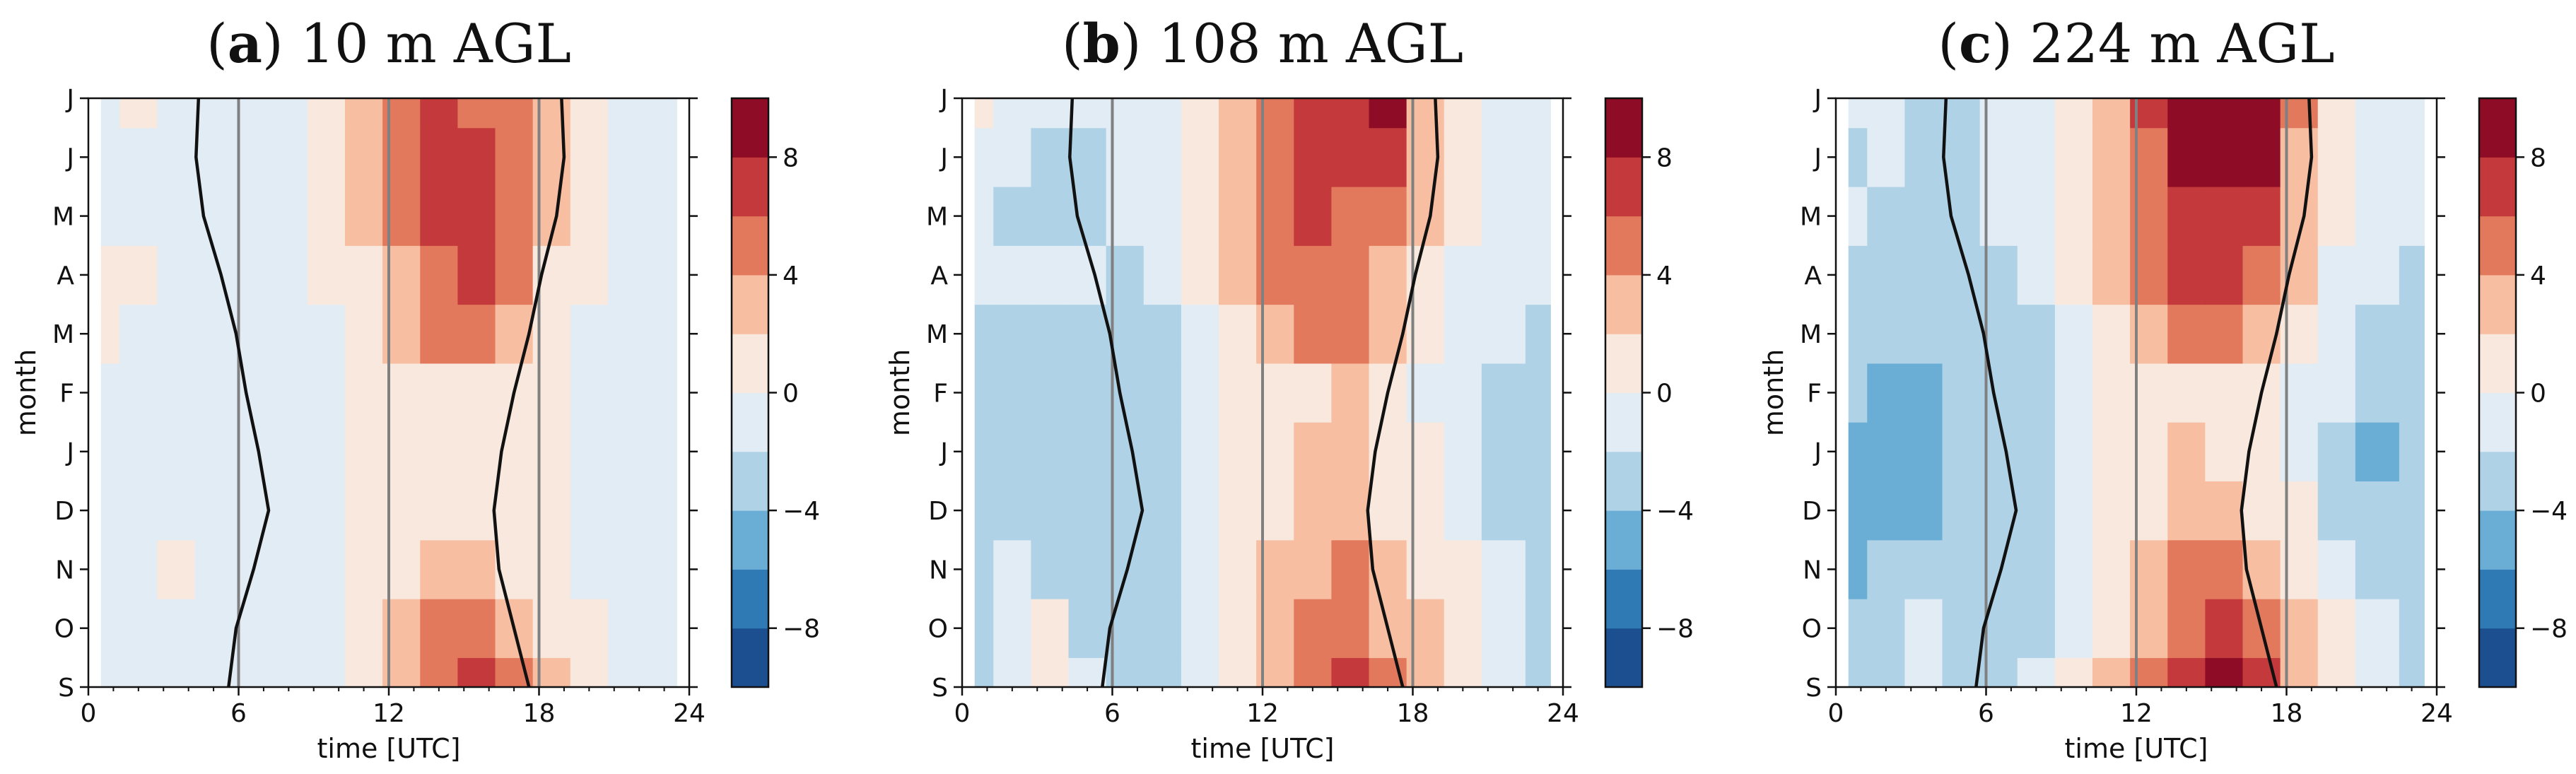 Image resolution: width=2576 pixels, height=774 pixels. What do you see at coordinates (944, 99) in the screenshot?
I see `y-tick-label: J` at bounding box center [944, 99].